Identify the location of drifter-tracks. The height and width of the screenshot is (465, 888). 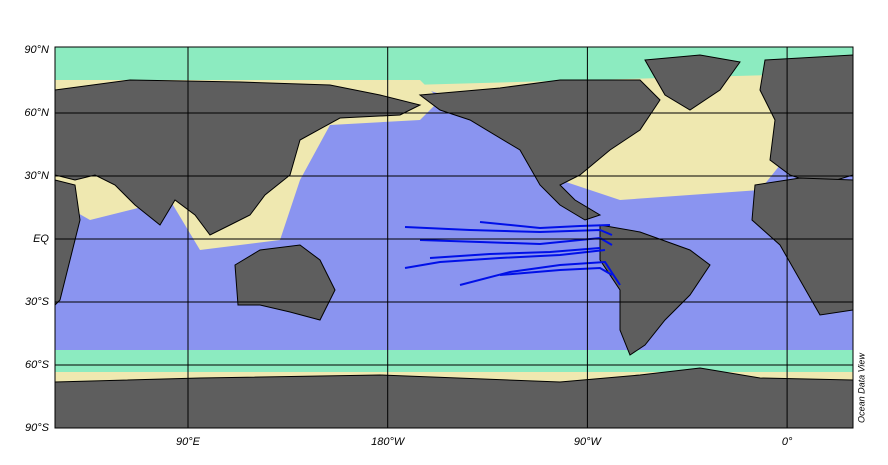
(512, 253).